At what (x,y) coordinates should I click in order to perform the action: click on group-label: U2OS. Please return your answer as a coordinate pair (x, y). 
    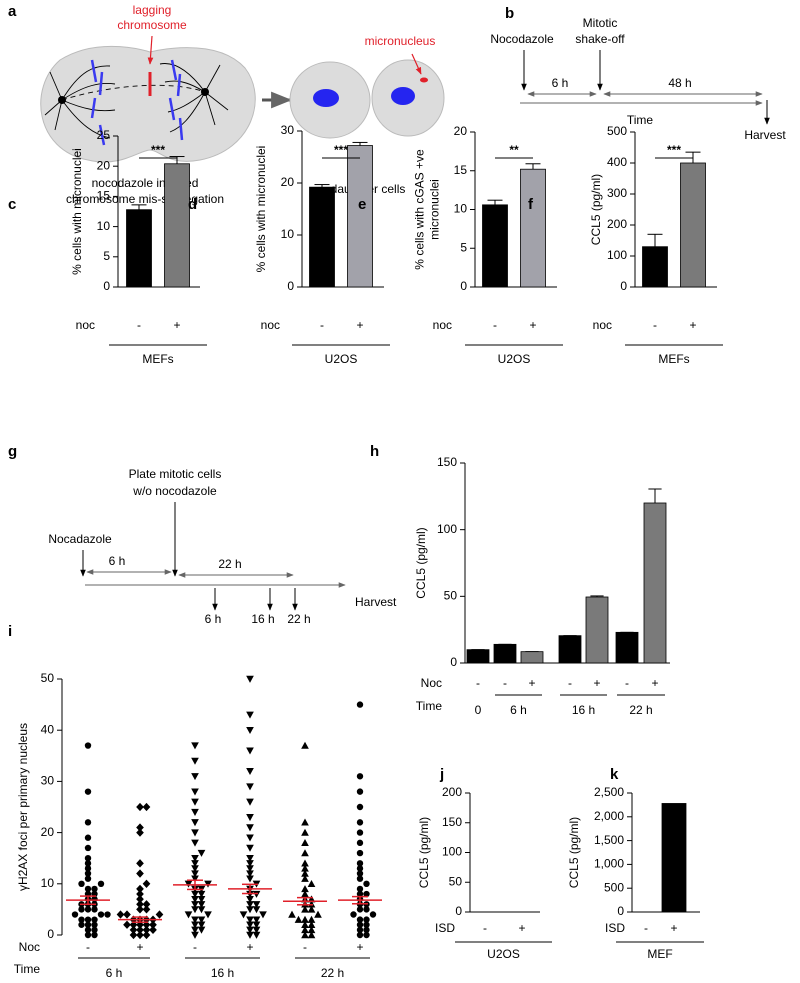
    Looking at the image, I should click on (503, 954).